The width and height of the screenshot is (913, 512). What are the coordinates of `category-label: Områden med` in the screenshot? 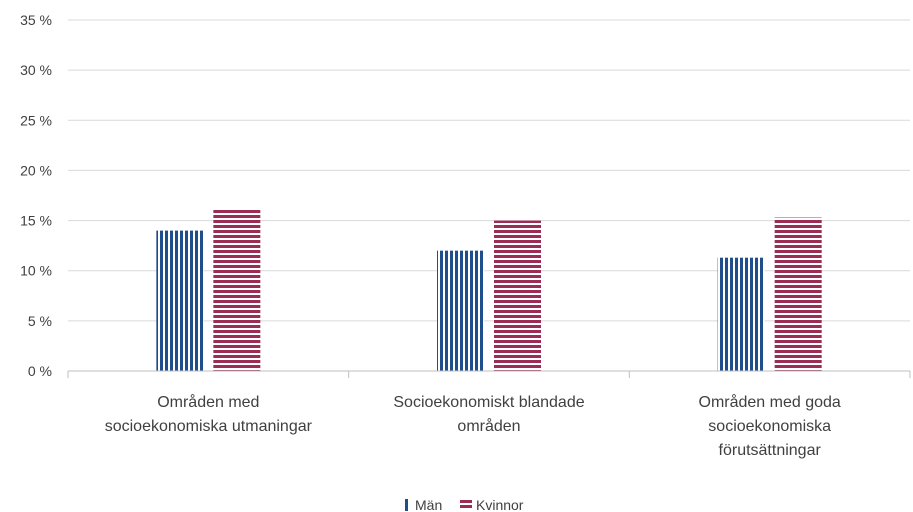 It's located at (208, 402).